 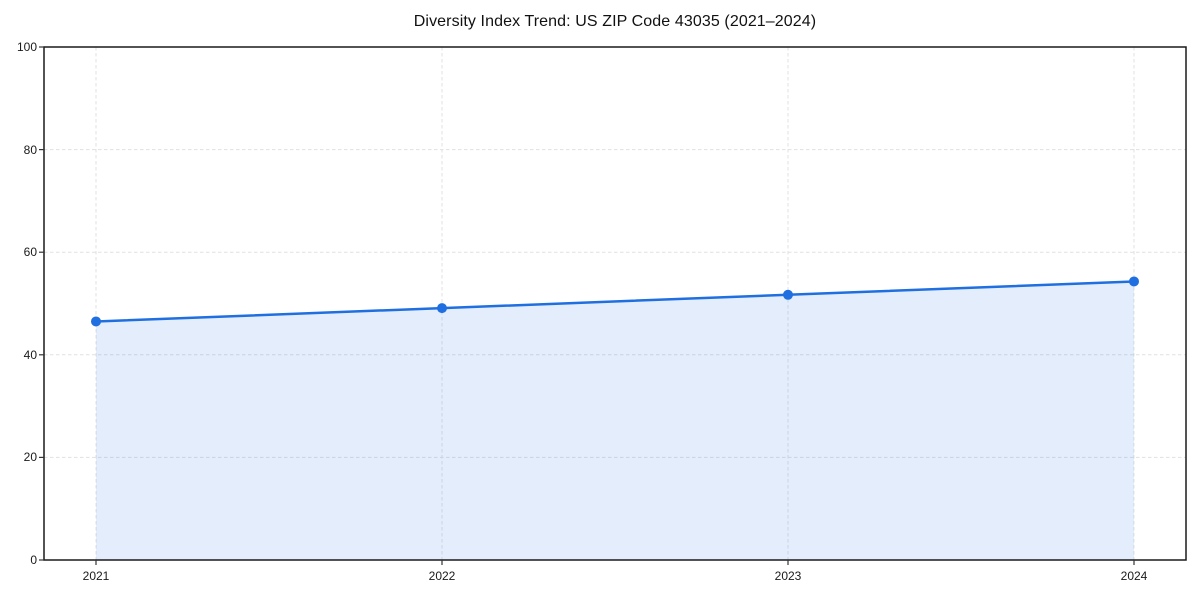 What do you see at coordinates (30, 457) in the screenshot?
I see `y-tick-label: 20` at bounding box center [30, 457].